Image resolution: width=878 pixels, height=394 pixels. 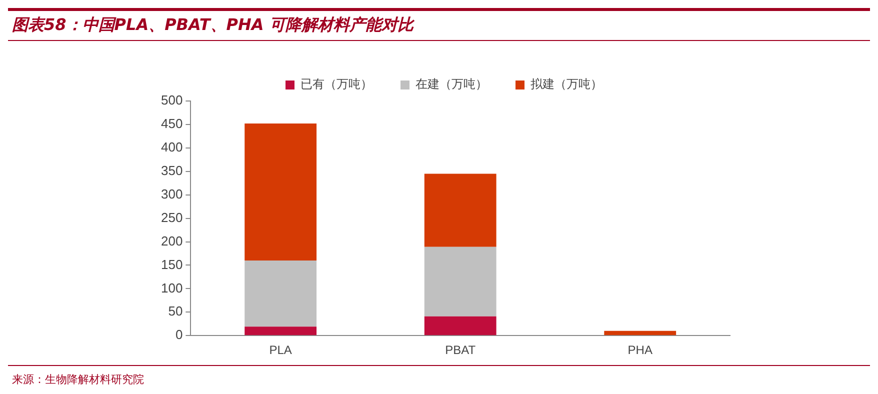 I want to click on x-tick-label: PHA, so click(x=640, y=350).